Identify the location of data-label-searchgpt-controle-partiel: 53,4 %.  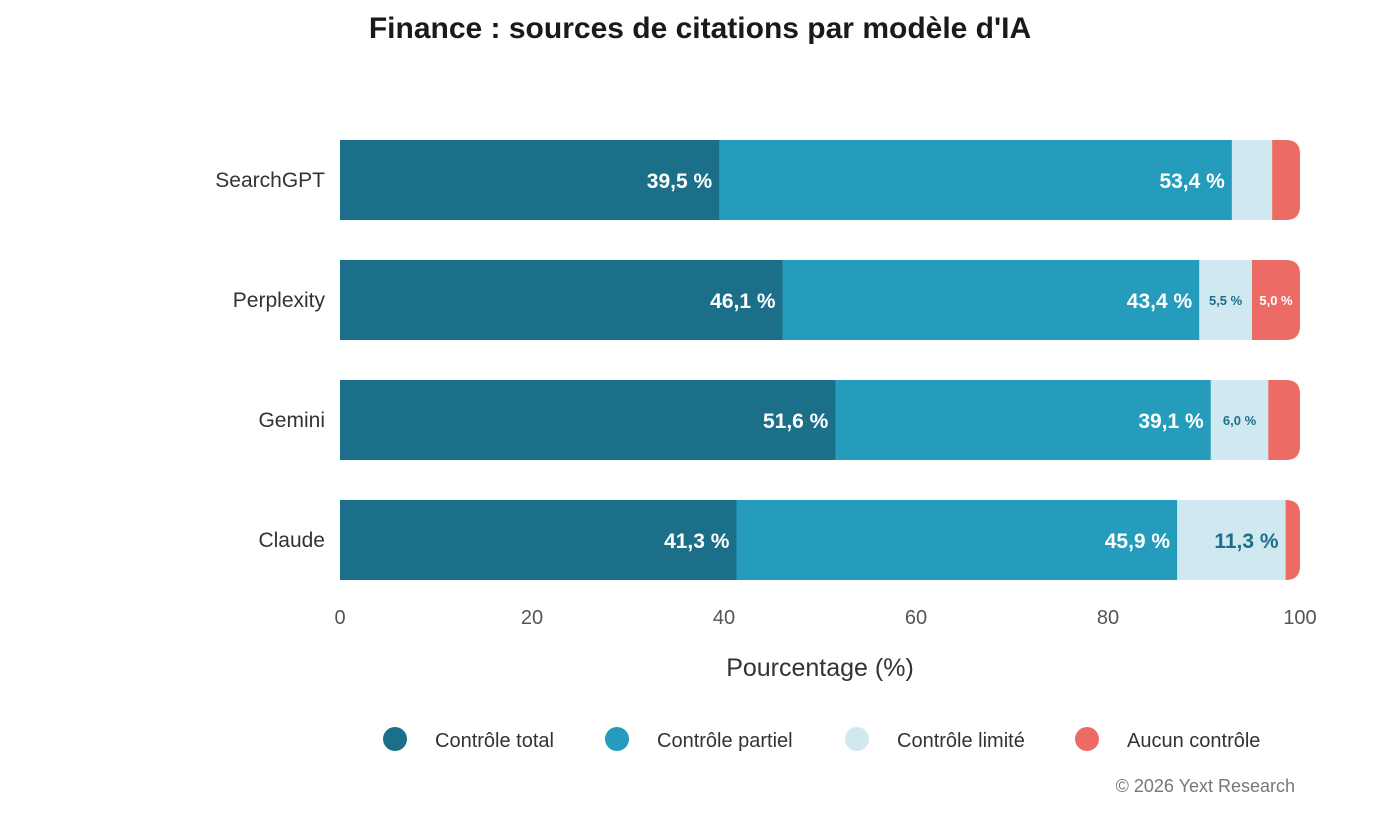
(1192, 181).